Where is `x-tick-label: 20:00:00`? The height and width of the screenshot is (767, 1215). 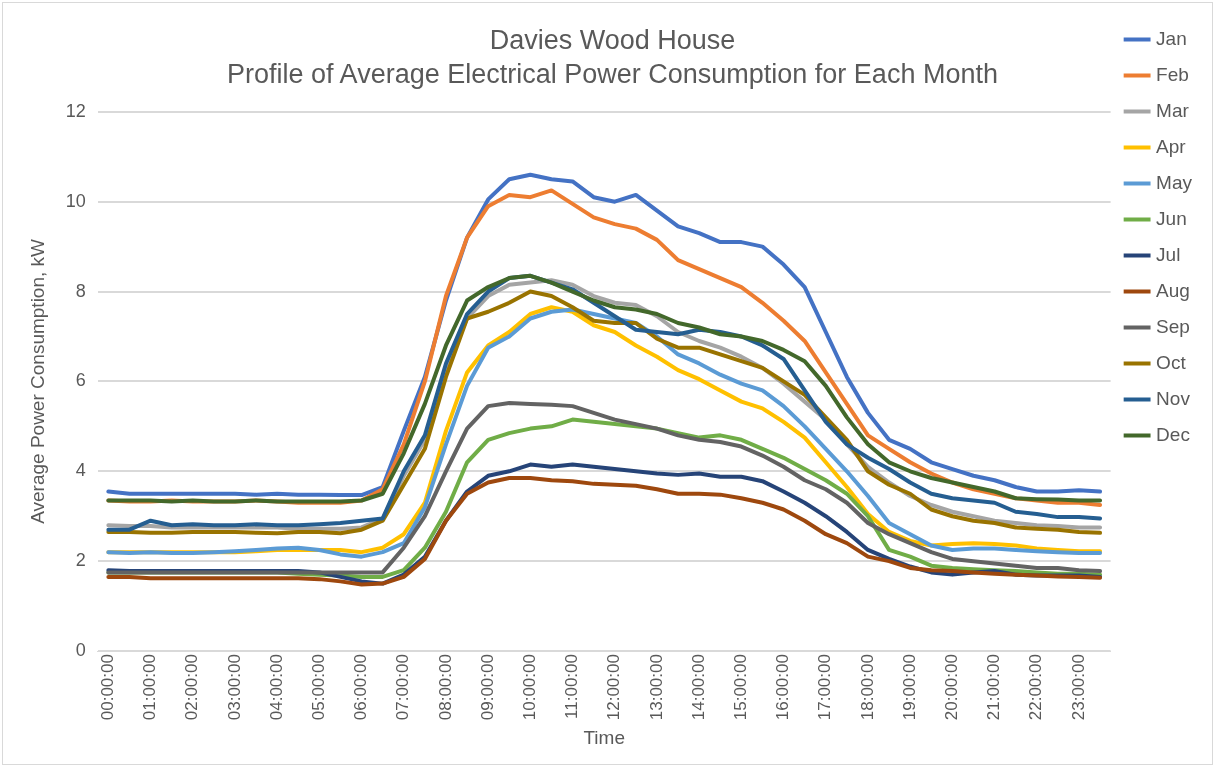
x-tick-label: 20:00:00 is located at coordinates (952, 687).